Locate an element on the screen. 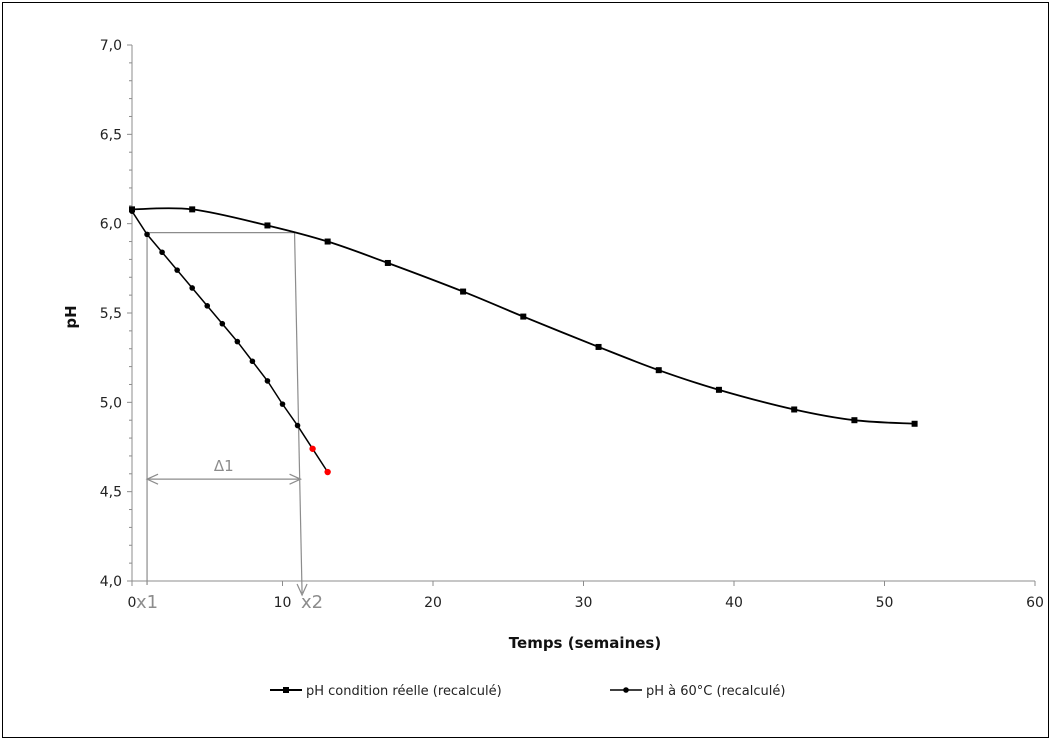 The width and height of the screenshot is (1053, 742). delta-arrowhead-left is located at coordinates (152, 479).